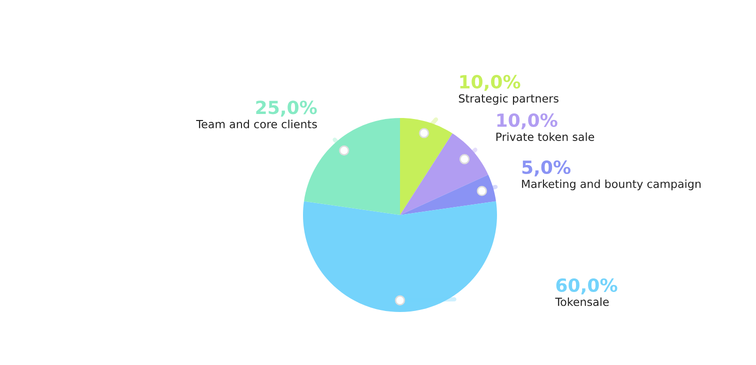  Describe the element at coordinates (587, 286) in the screenshot. I see `data-label: 60,0%` at that location.